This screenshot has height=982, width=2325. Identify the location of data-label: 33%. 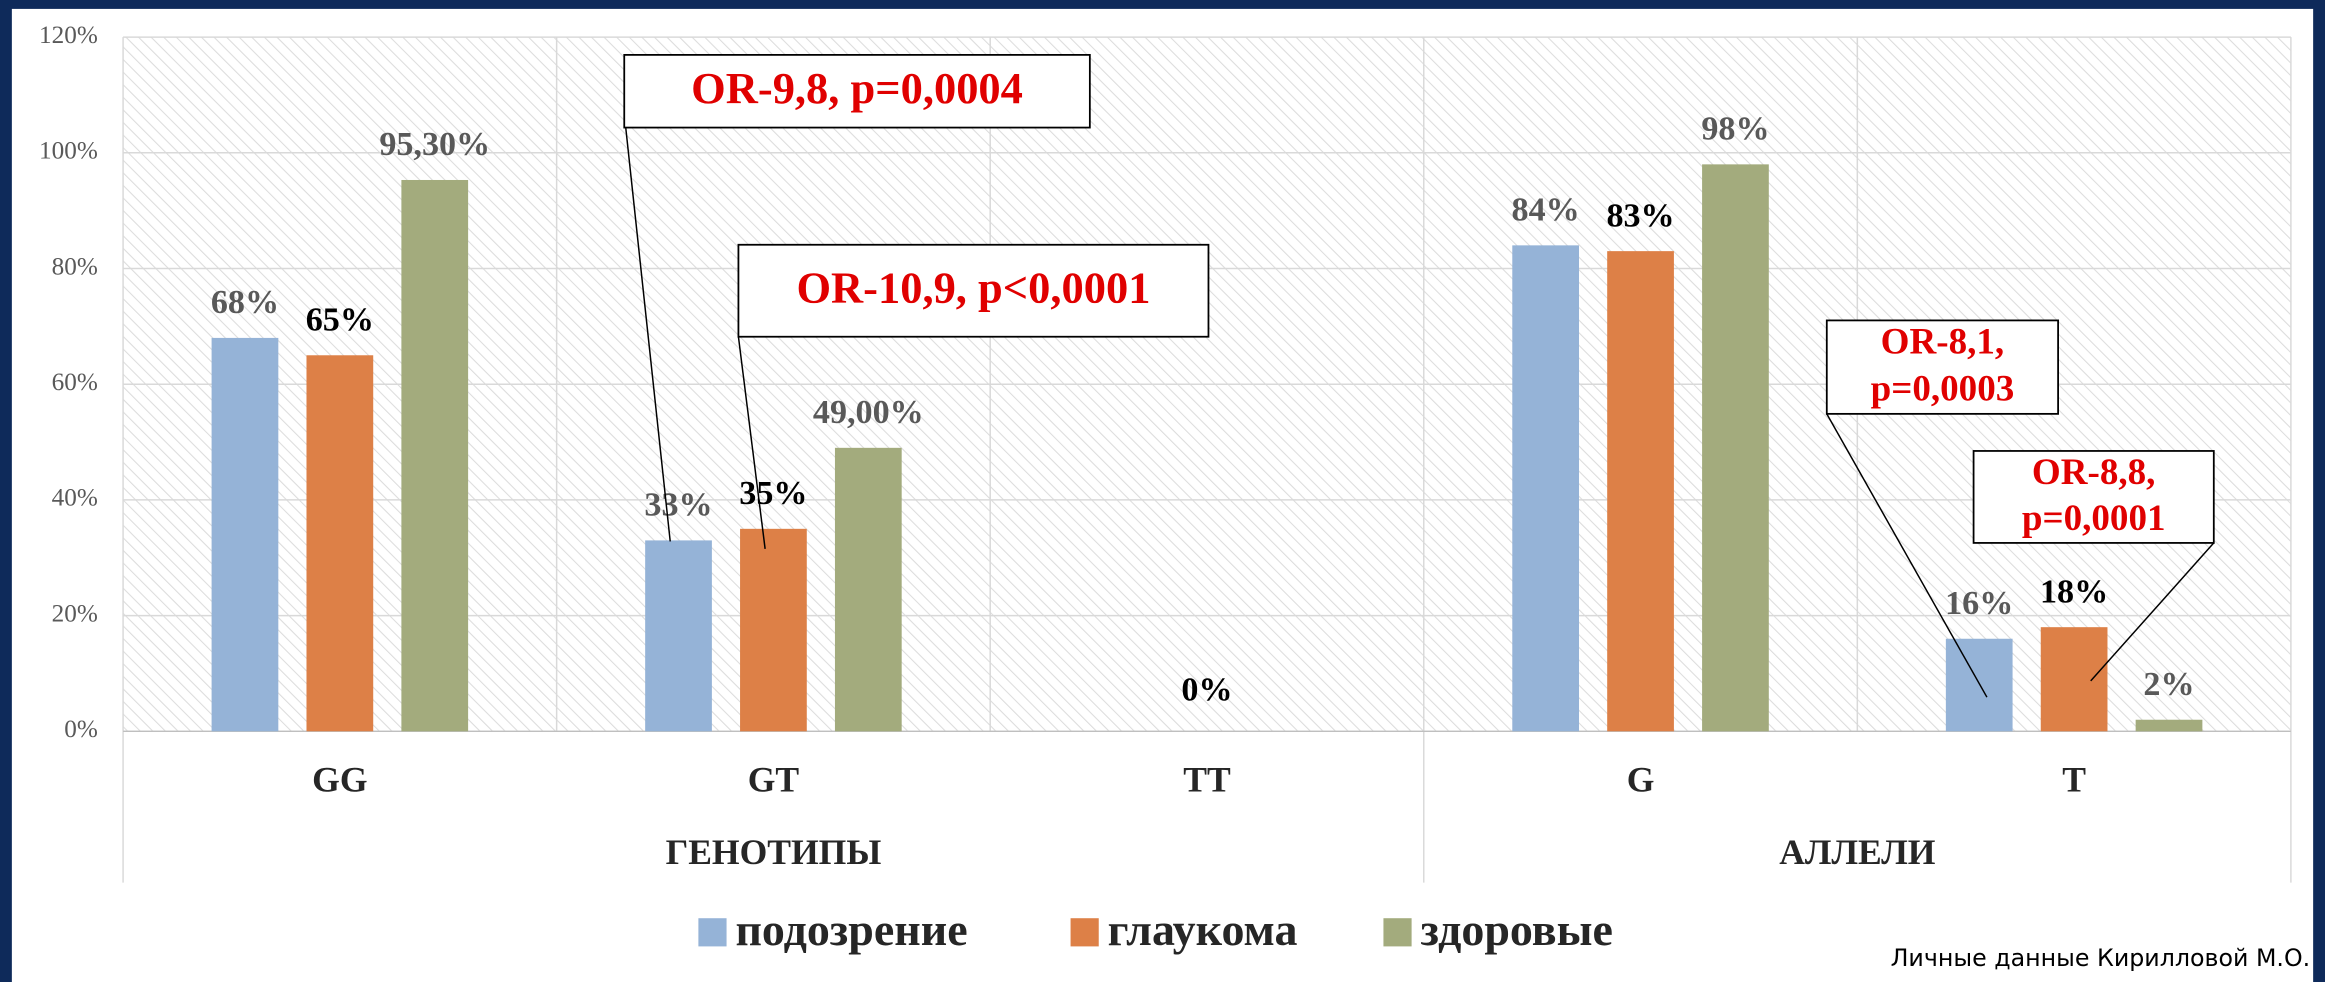
(678, 505).